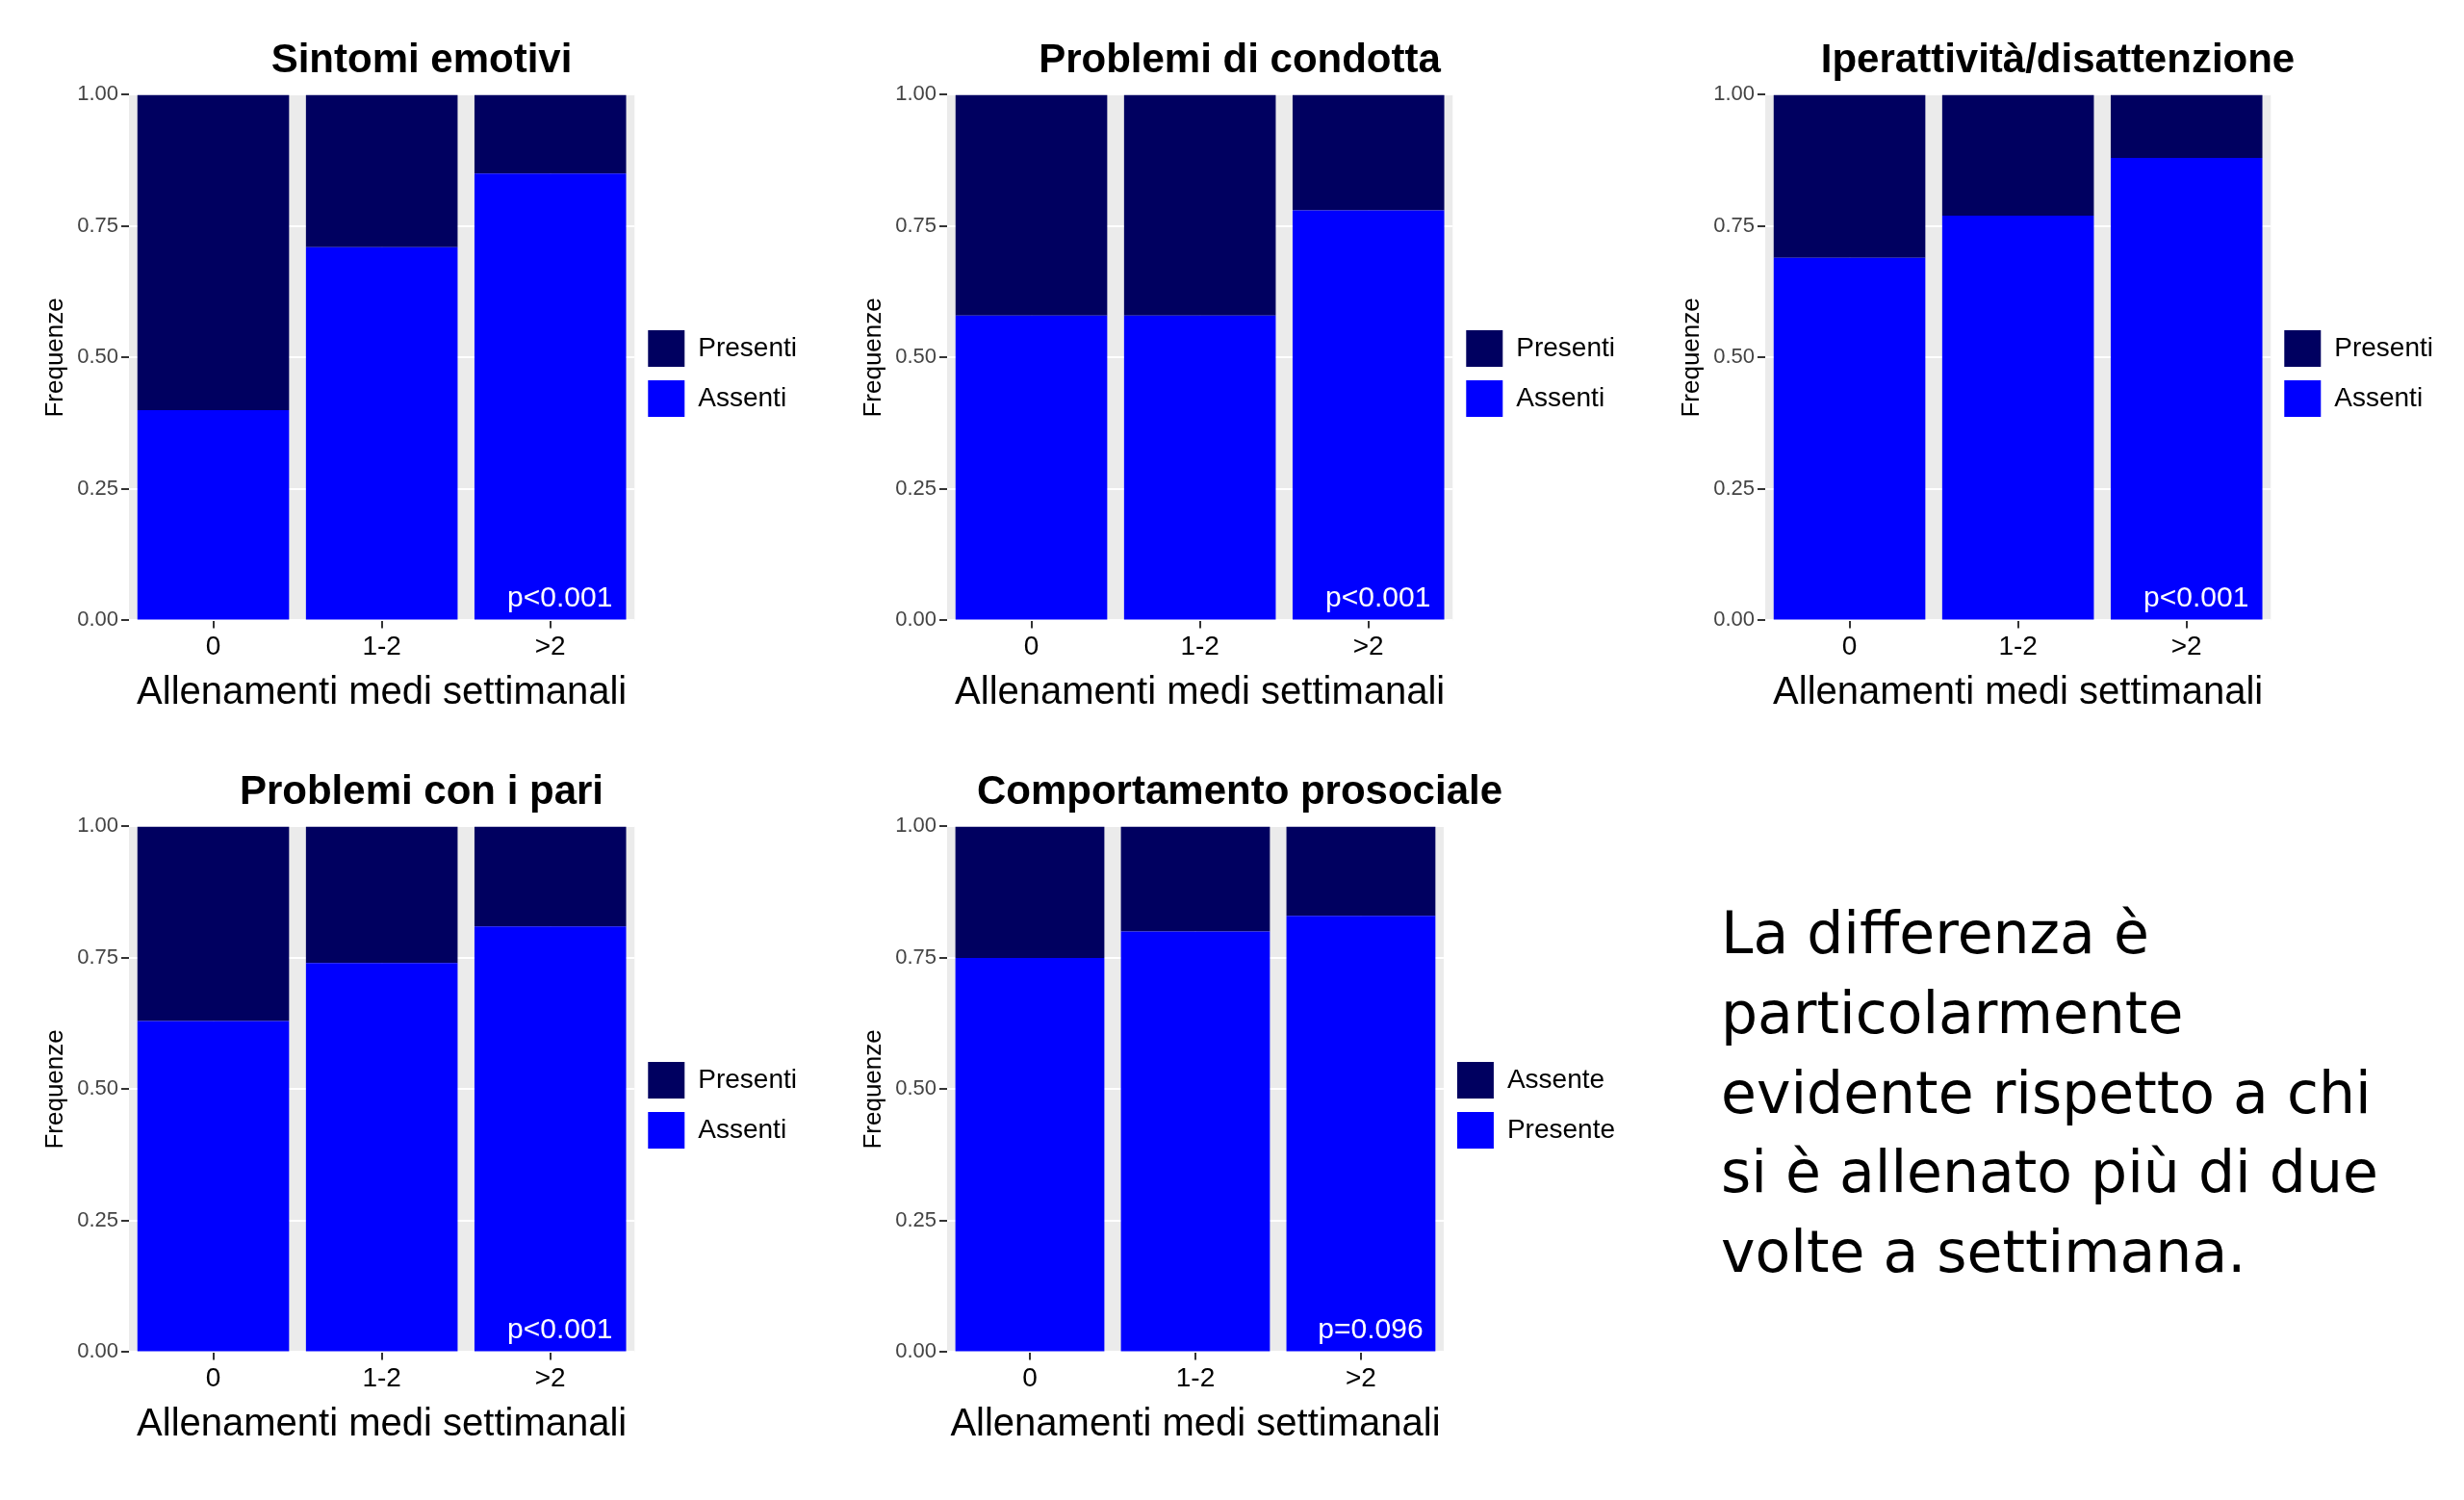 Image resolution: width=2464 pixels, height=1500 pixels. What do you see at coordinates (1240, 58) in the screenshot?
I see `chart-title: Problemi di condotta` at bounding box center [1240, 58].